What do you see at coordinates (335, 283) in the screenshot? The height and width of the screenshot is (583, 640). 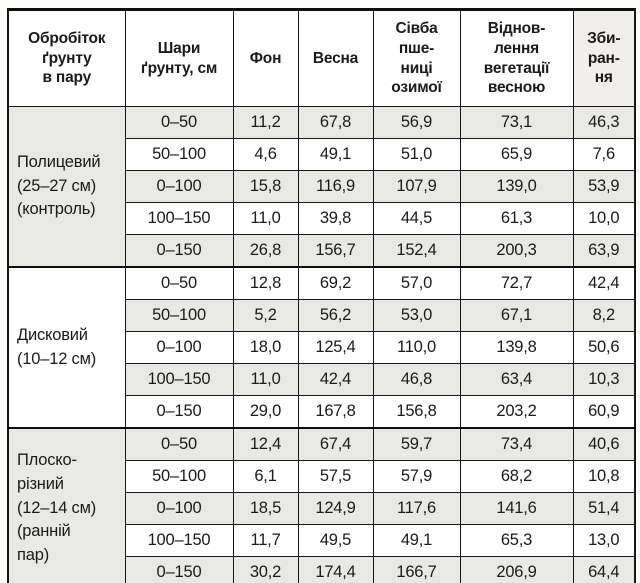 I see `value-cell: 69,2` at bounding box center [335, 283].